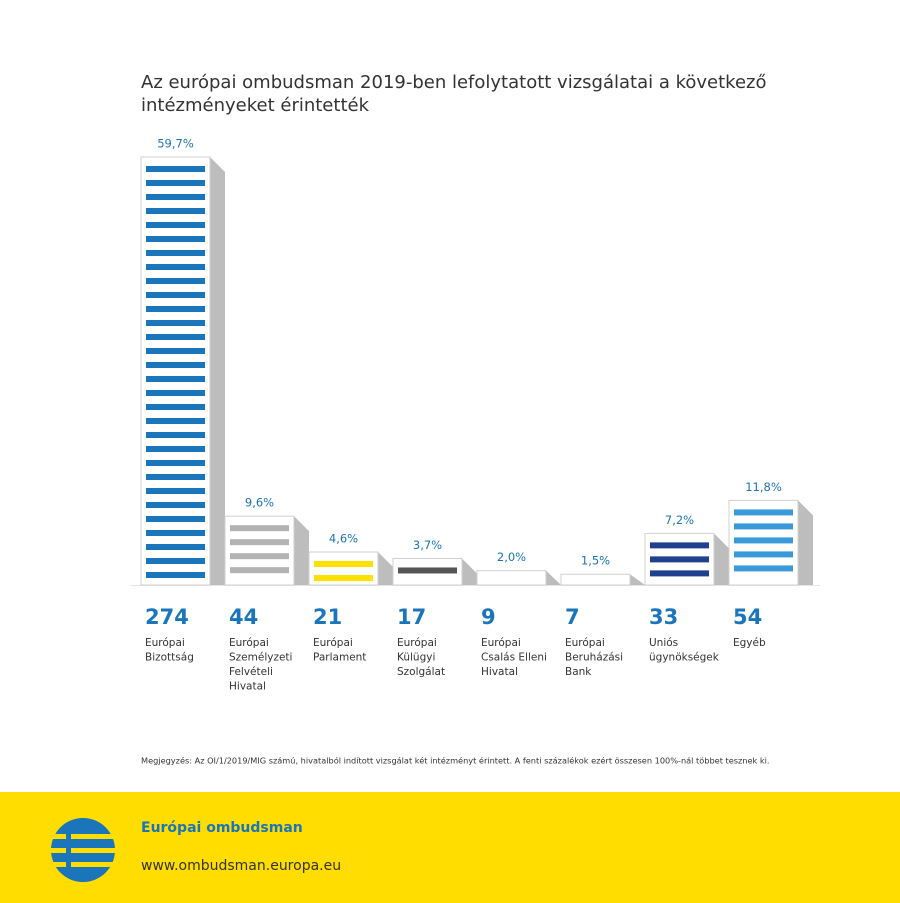 Image resolution: width=900 pixels, height=903 pixels. Describe the element at coordinates (416, 658) in the screenshot. I see `category-label: Külügyi` at that location.